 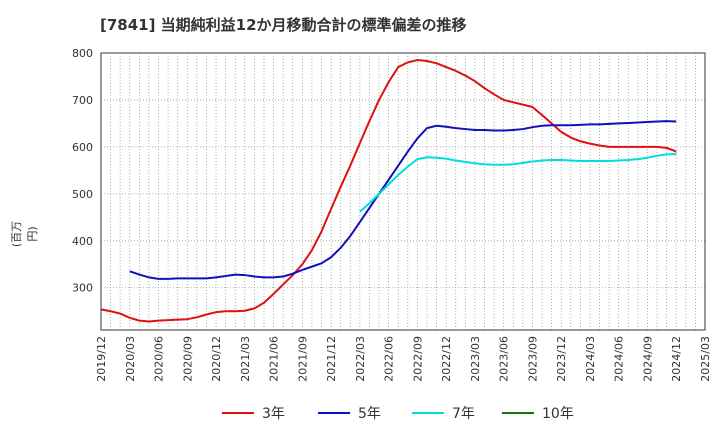 What do you see at coordinates (518, 413) in the screenshot?
I see `legend-swatch-10y` at bounding box center [518, 413].